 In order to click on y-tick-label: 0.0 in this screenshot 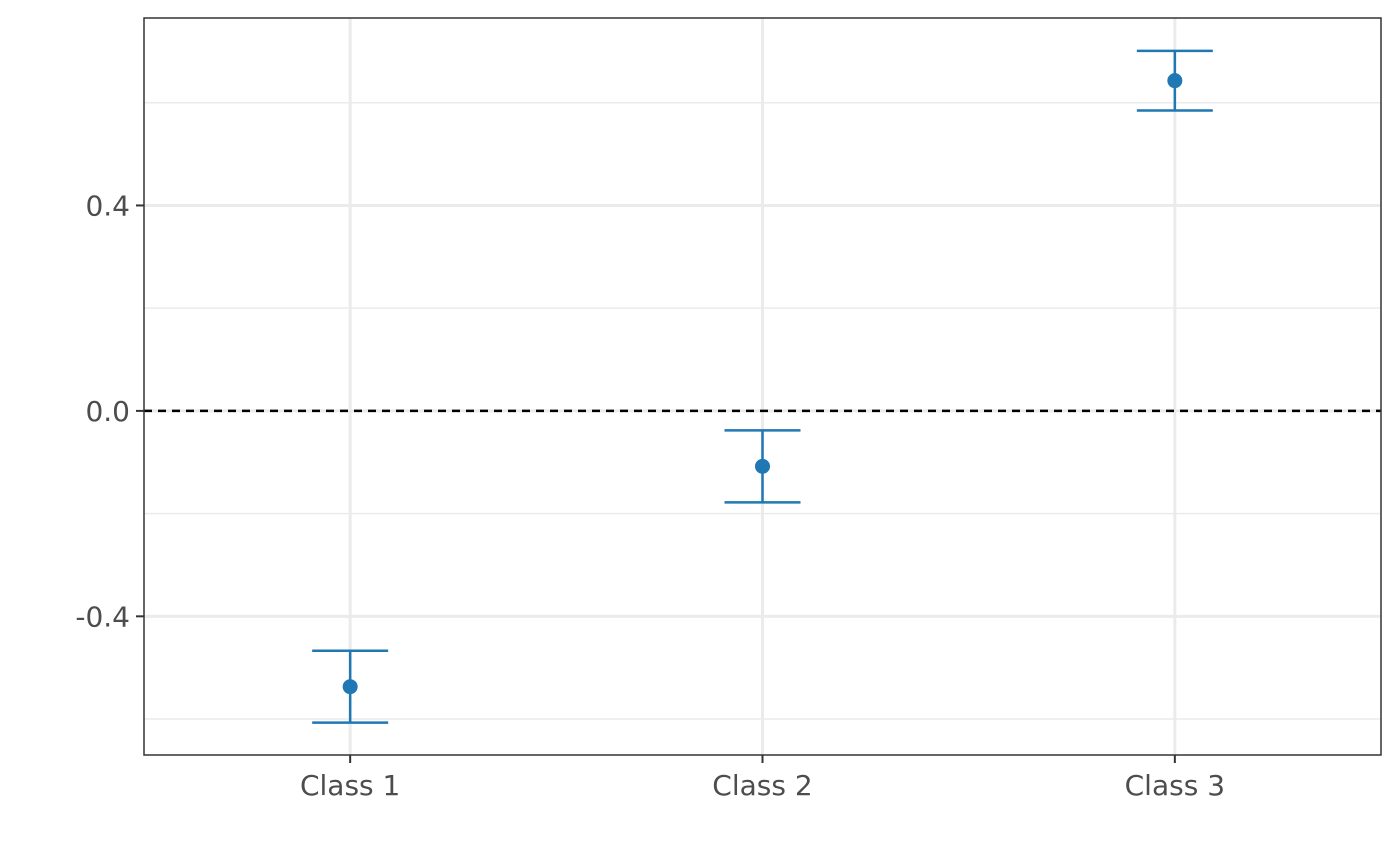, I will do `click(107, 411)`.